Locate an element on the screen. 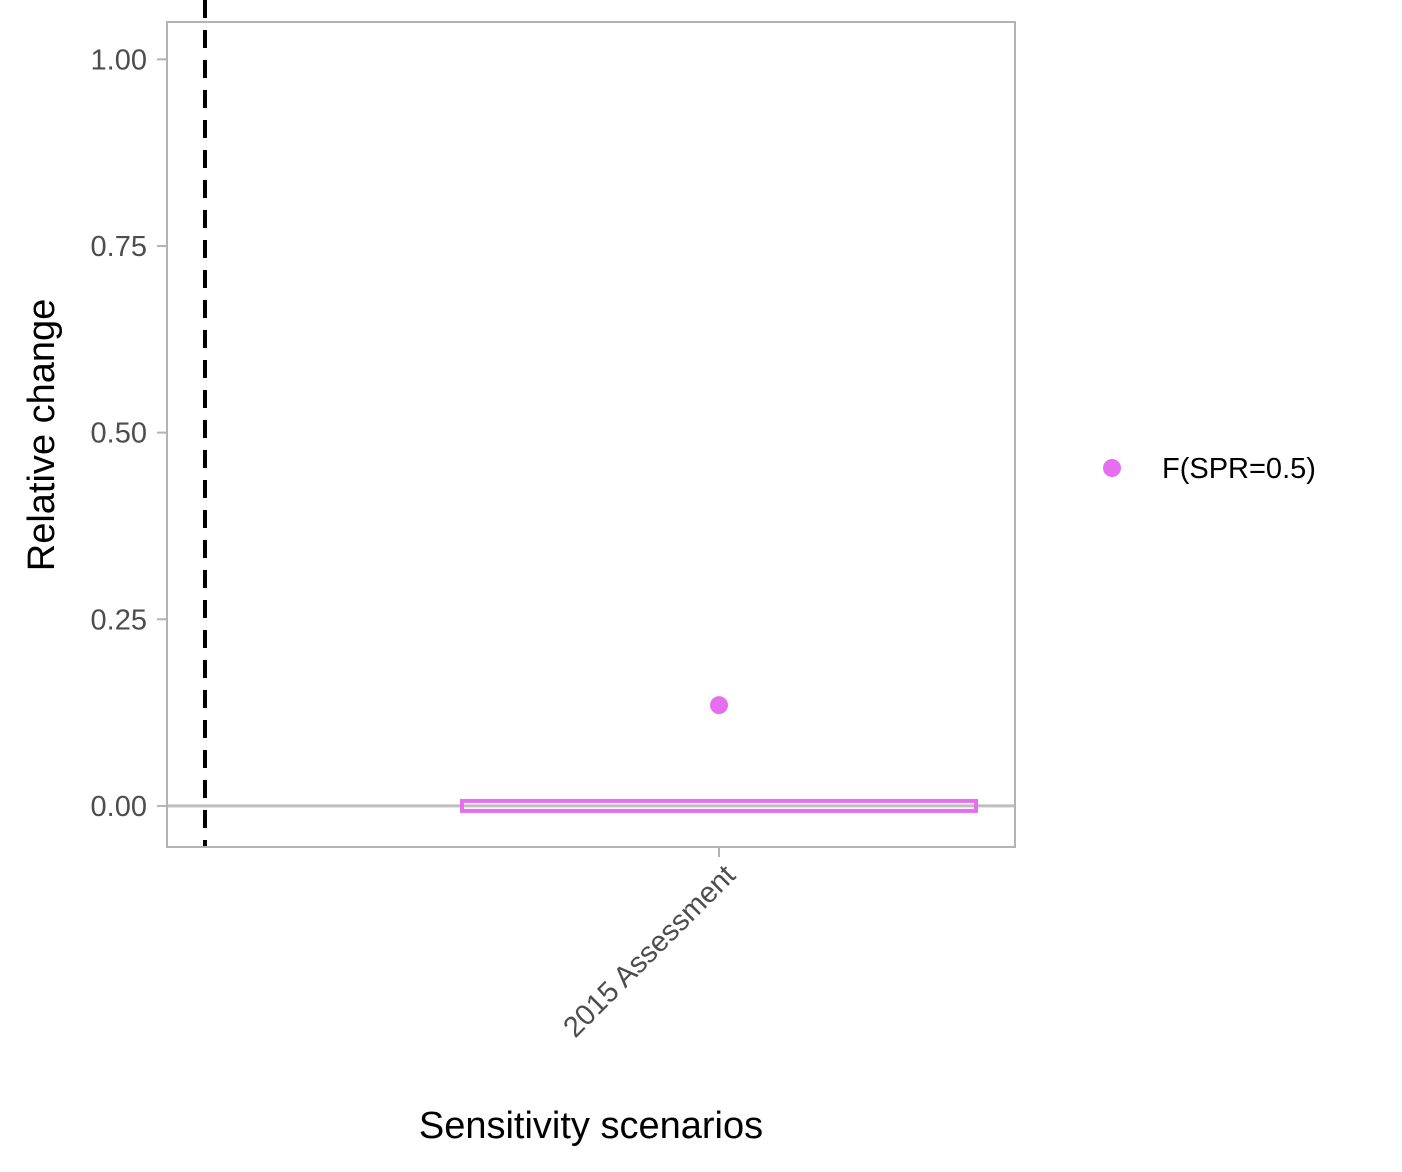  y-tick-label: 0.00 is located at coordinates (119, 807).